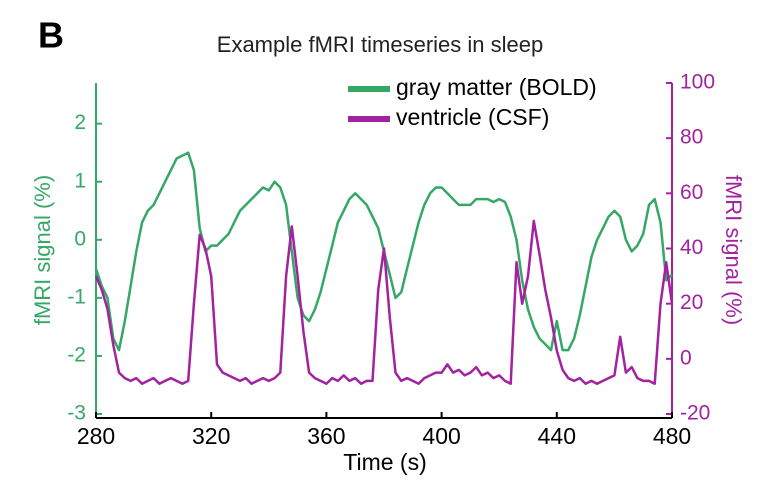 Image resolution: width=773 pixels, height=492 pixels. I want to click on chart-title: Example fMRI timeseries in sleep, so click(380, 44).